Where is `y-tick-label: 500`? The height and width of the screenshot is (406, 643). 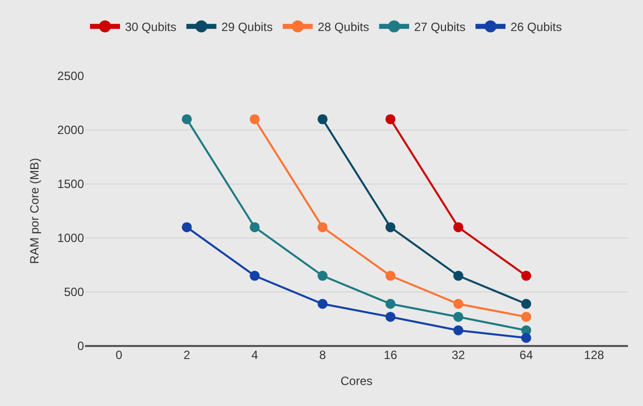
y-tick-label: 500 is located at coordinates (74, 292).